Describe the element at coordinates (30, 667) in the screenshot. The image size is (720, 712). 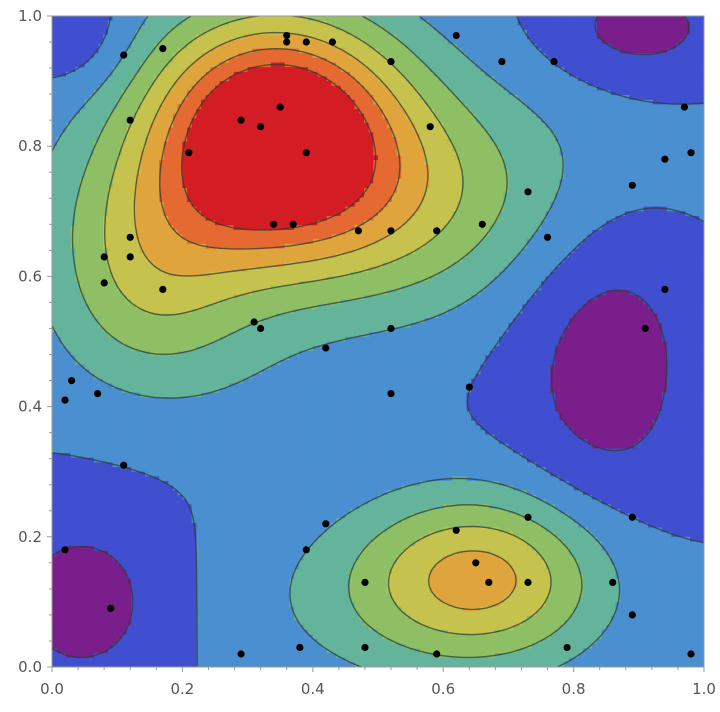
I see `y-tick-label: 0.0` at that location.